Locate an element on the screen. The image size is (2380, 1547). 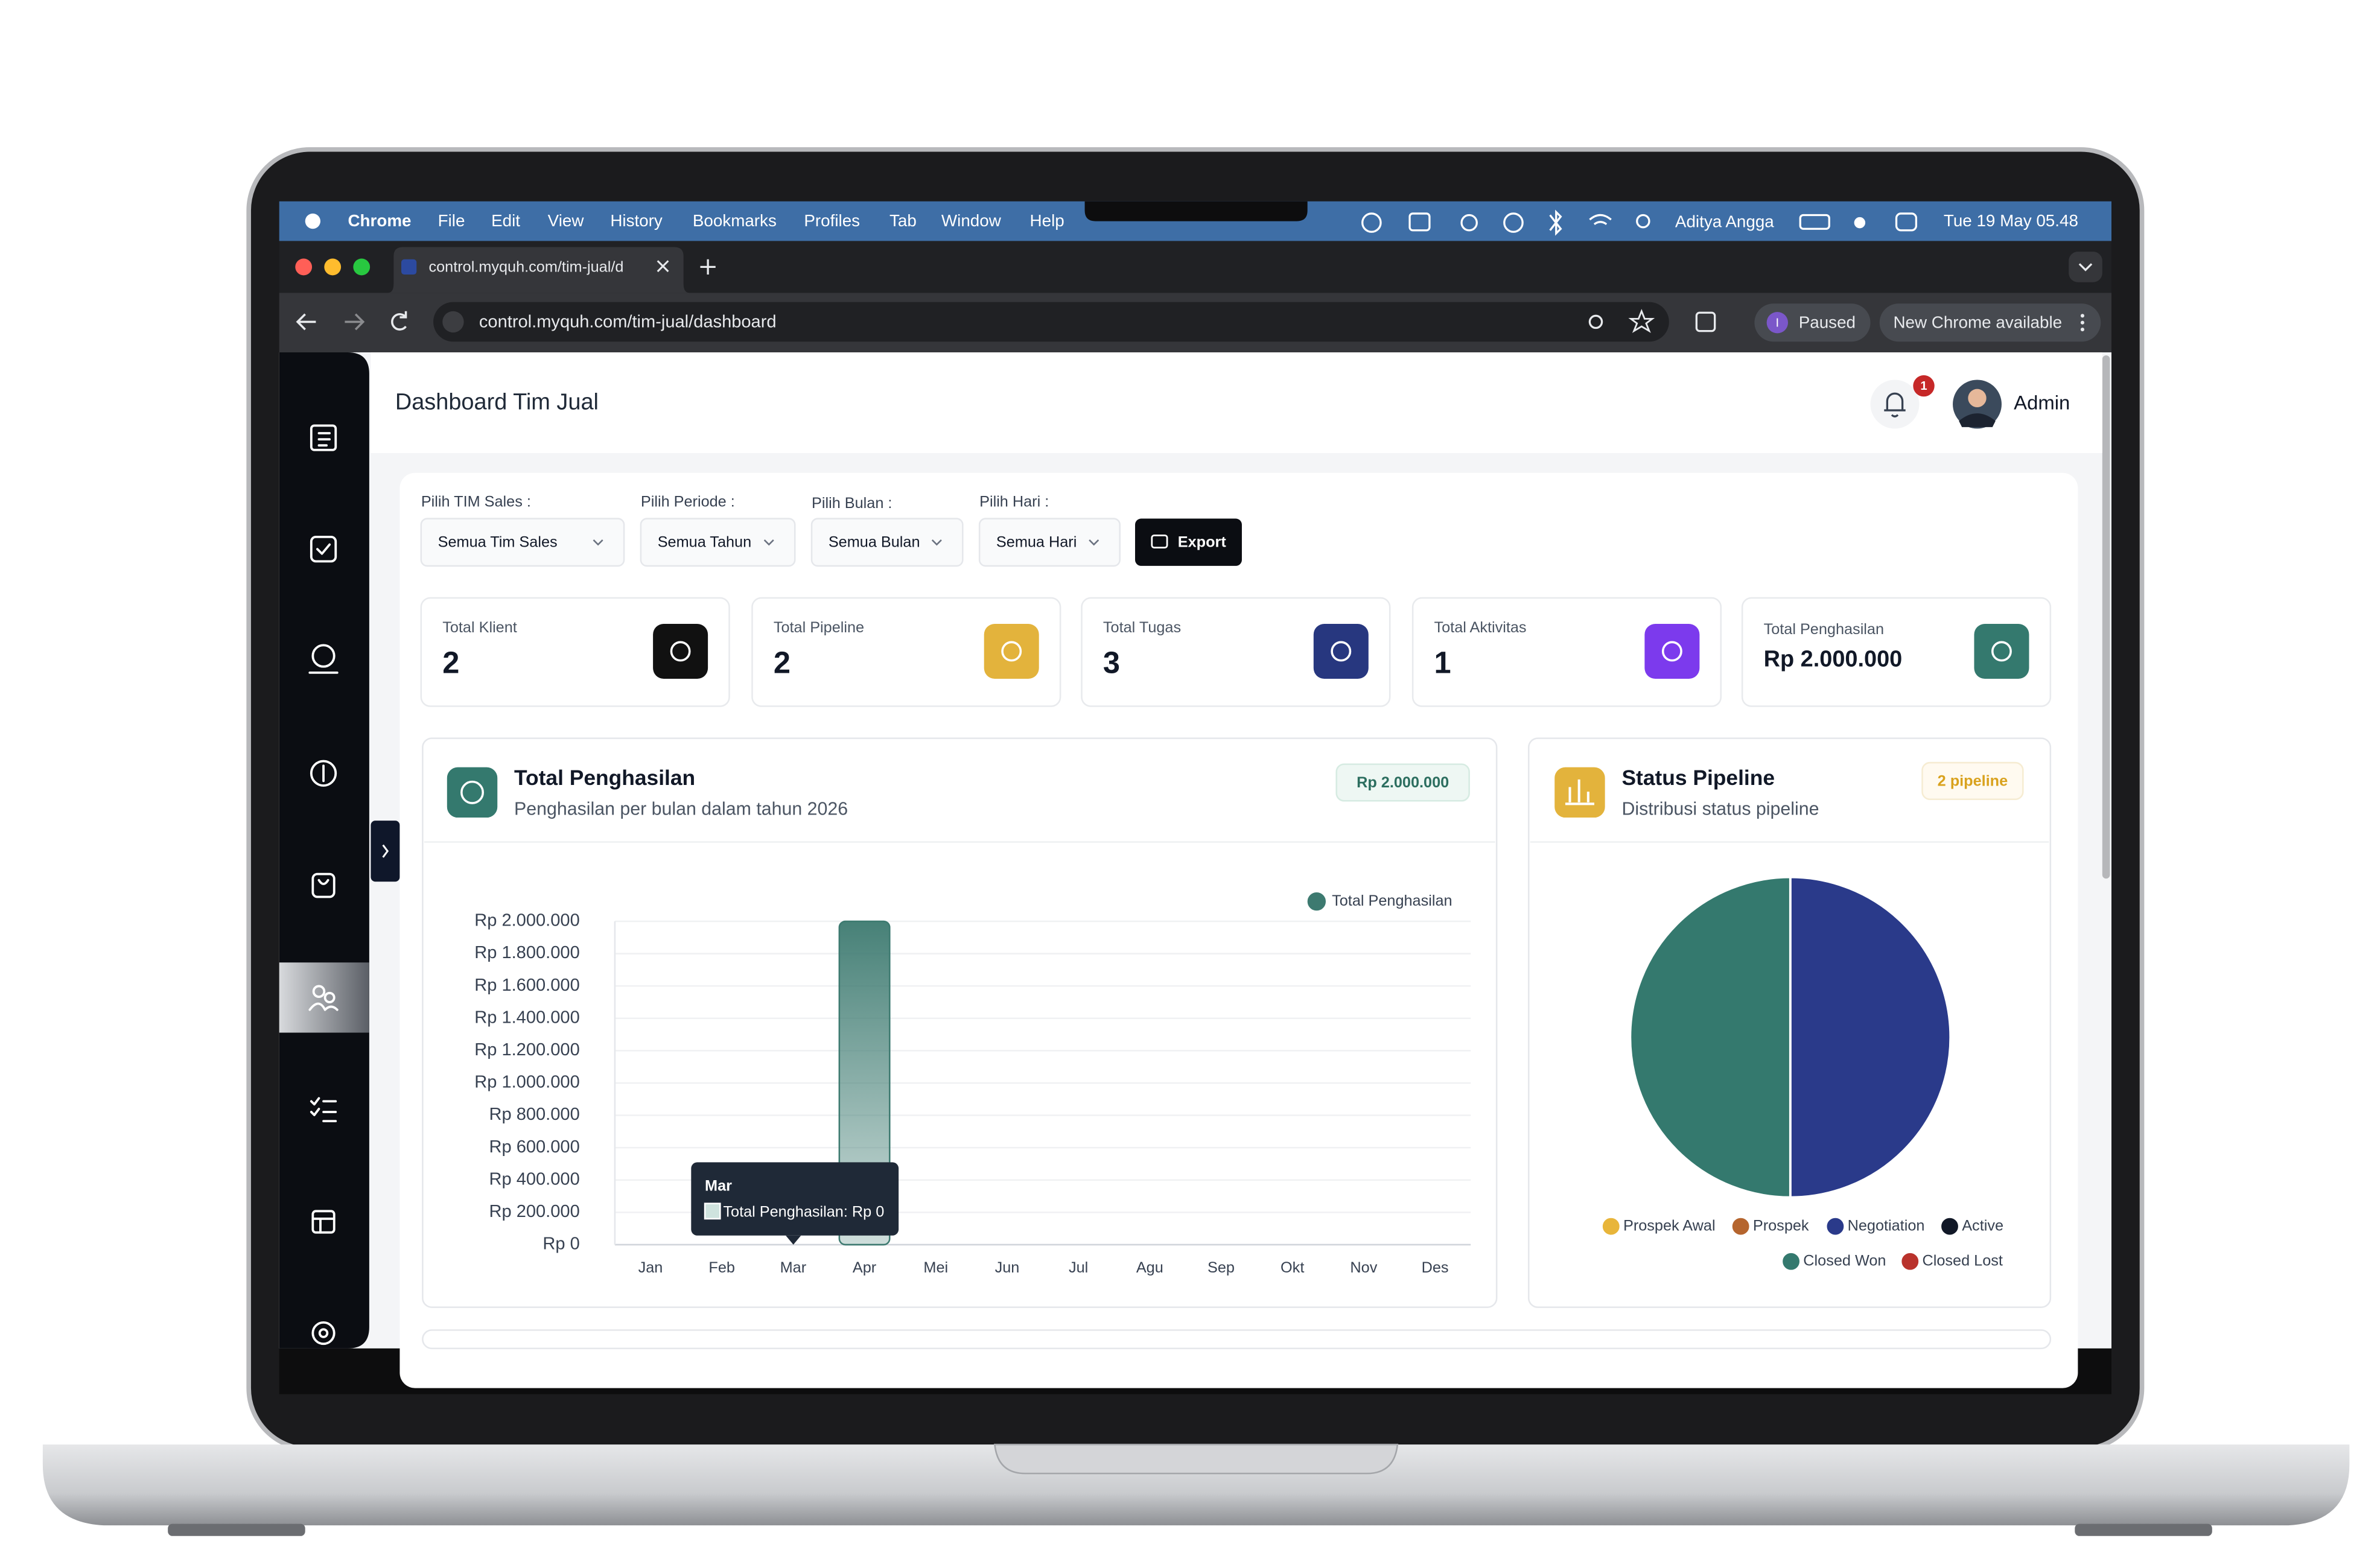
revenue-icon is located at coordinates (472, 793).